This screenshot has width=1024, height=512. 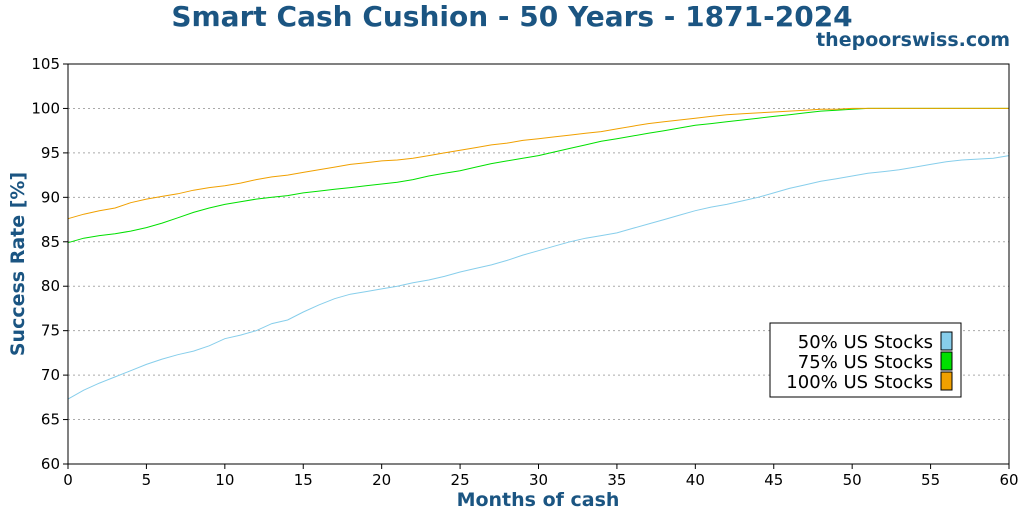 I want to click on y-tick-label: 105, so click(x=45, y=64).